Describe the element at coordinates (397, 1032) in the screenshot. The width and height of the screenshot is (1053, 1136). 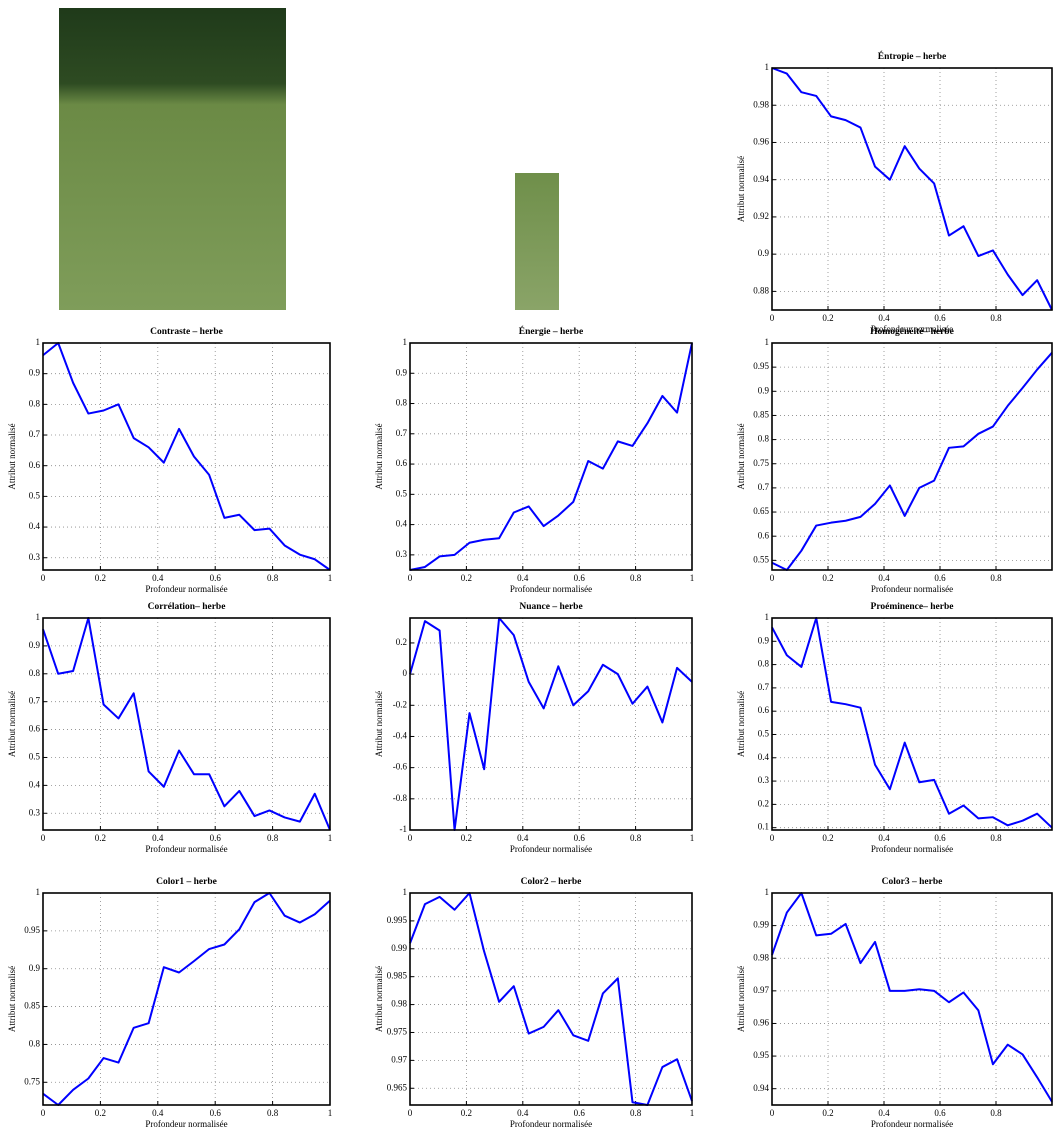
I see `y-tick-label: 0.975` at that location.